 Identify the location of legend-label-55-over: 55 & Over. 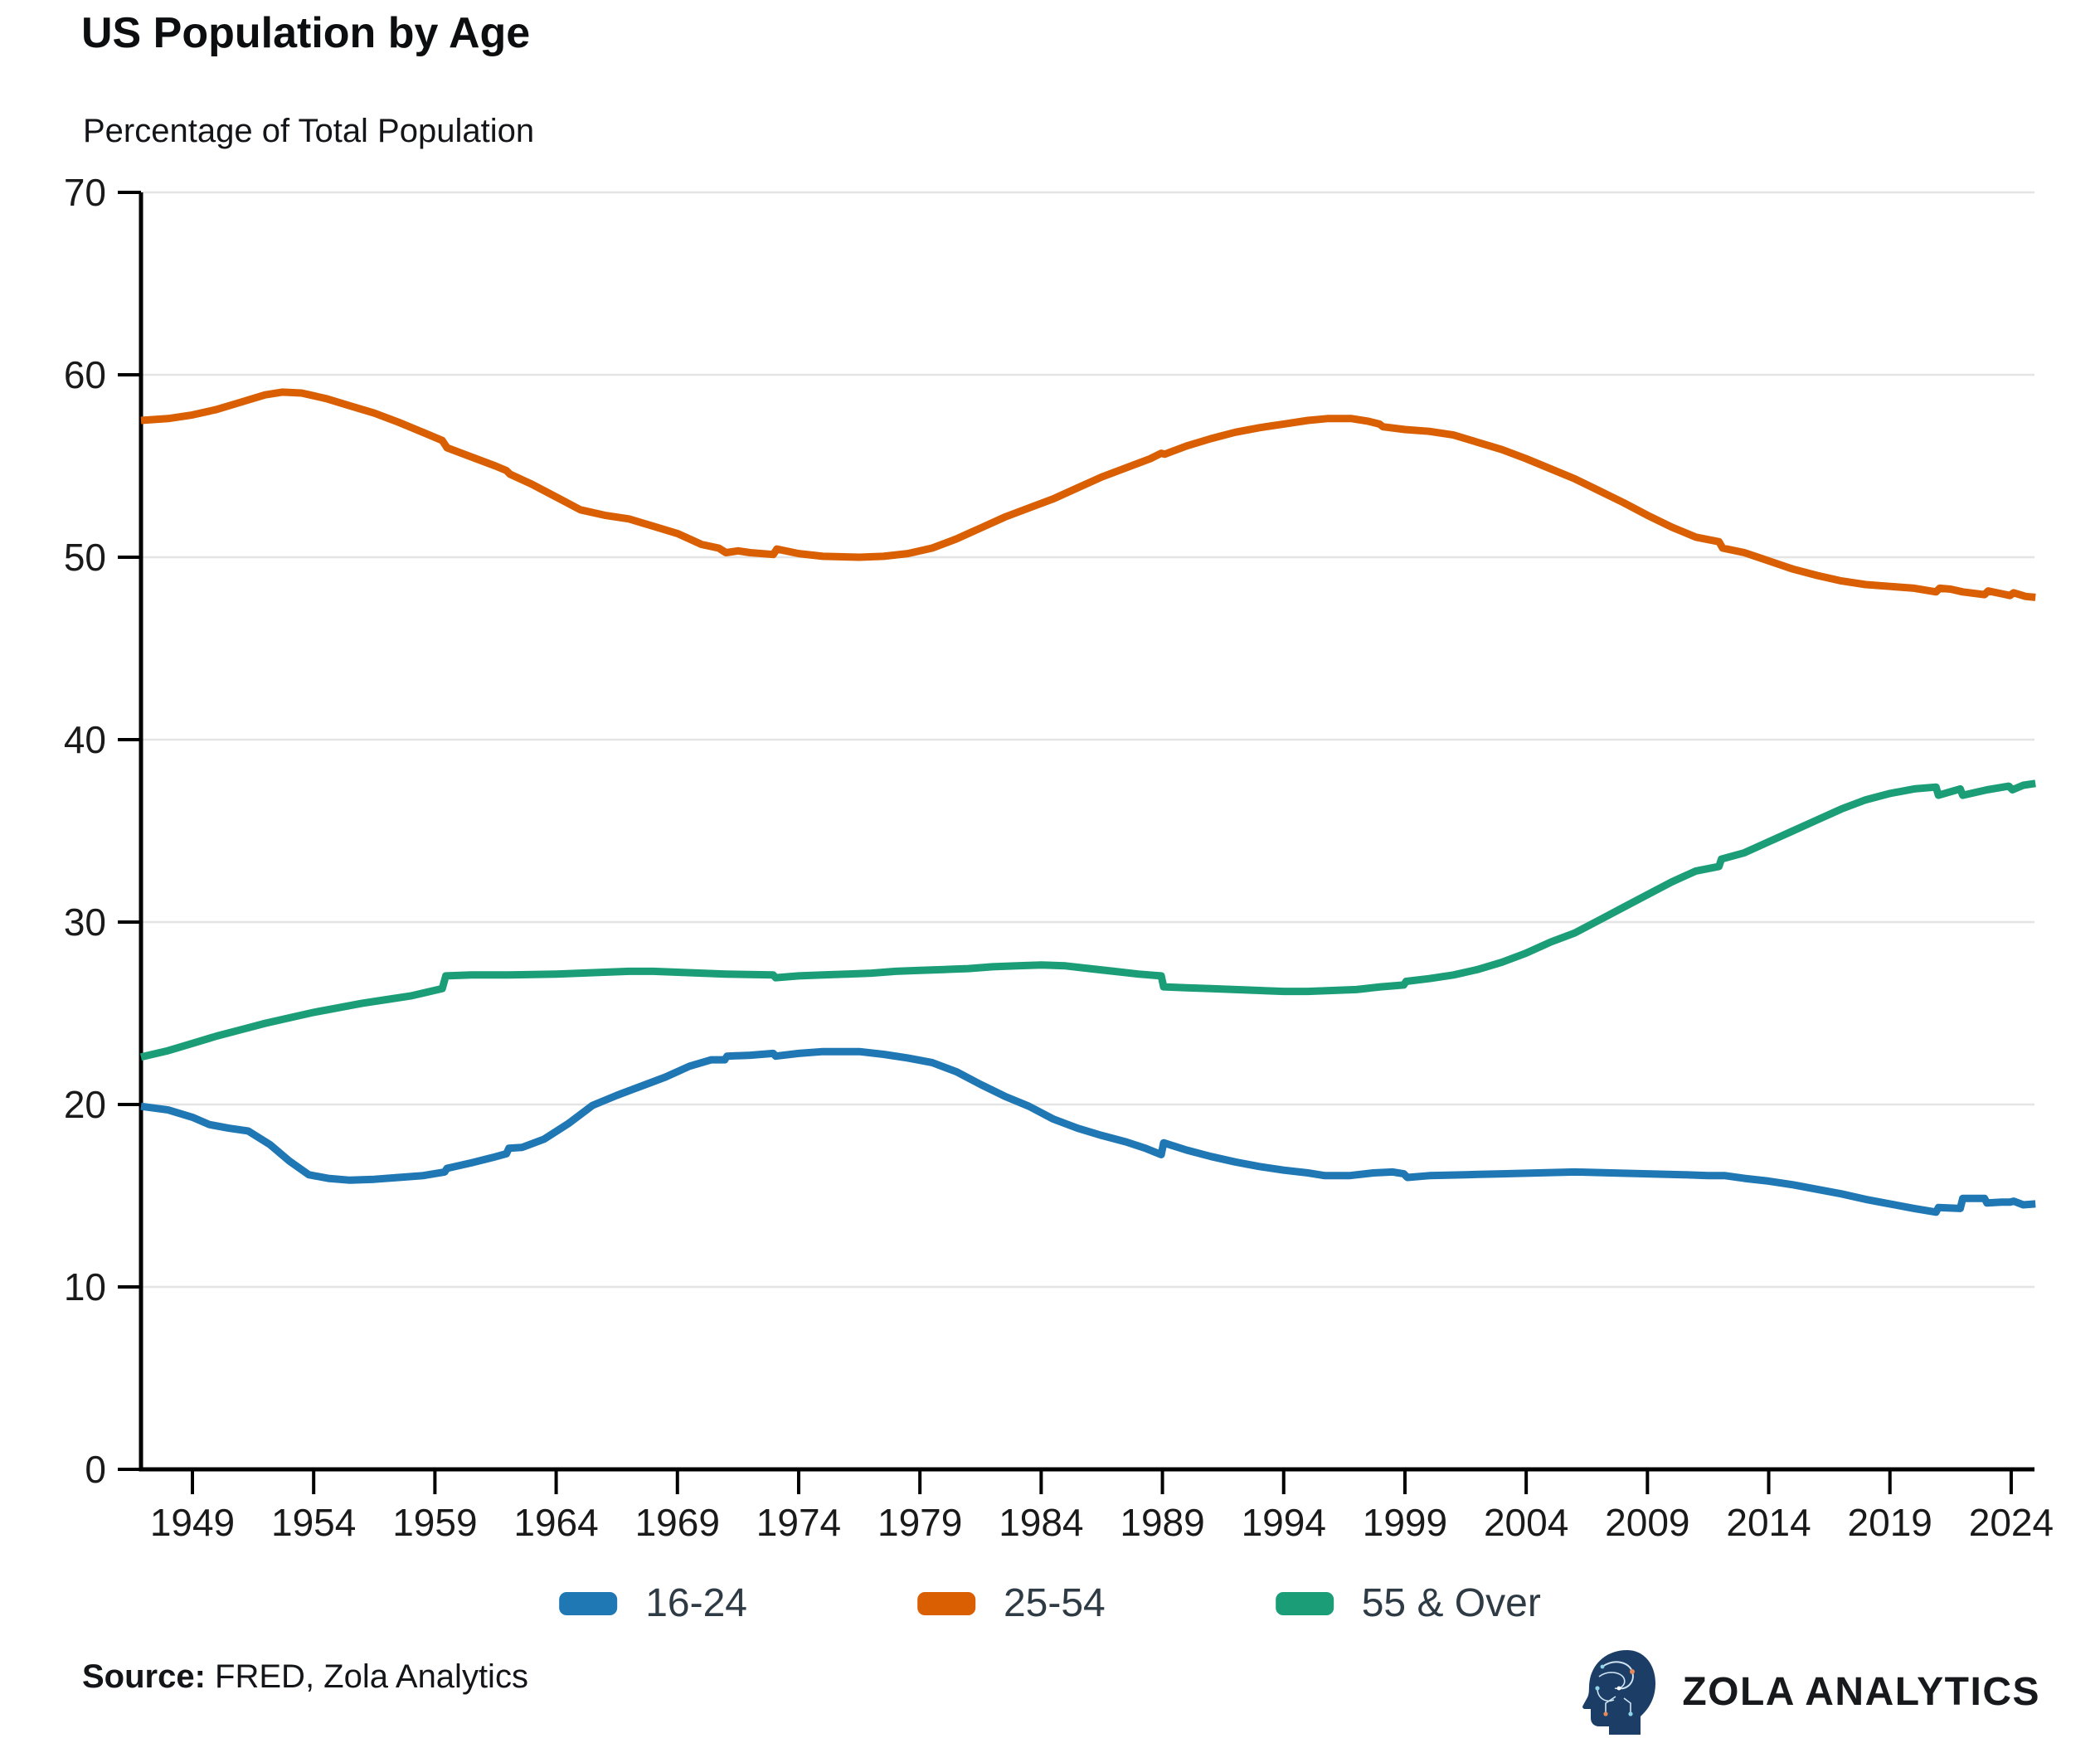
(1451, 1603).